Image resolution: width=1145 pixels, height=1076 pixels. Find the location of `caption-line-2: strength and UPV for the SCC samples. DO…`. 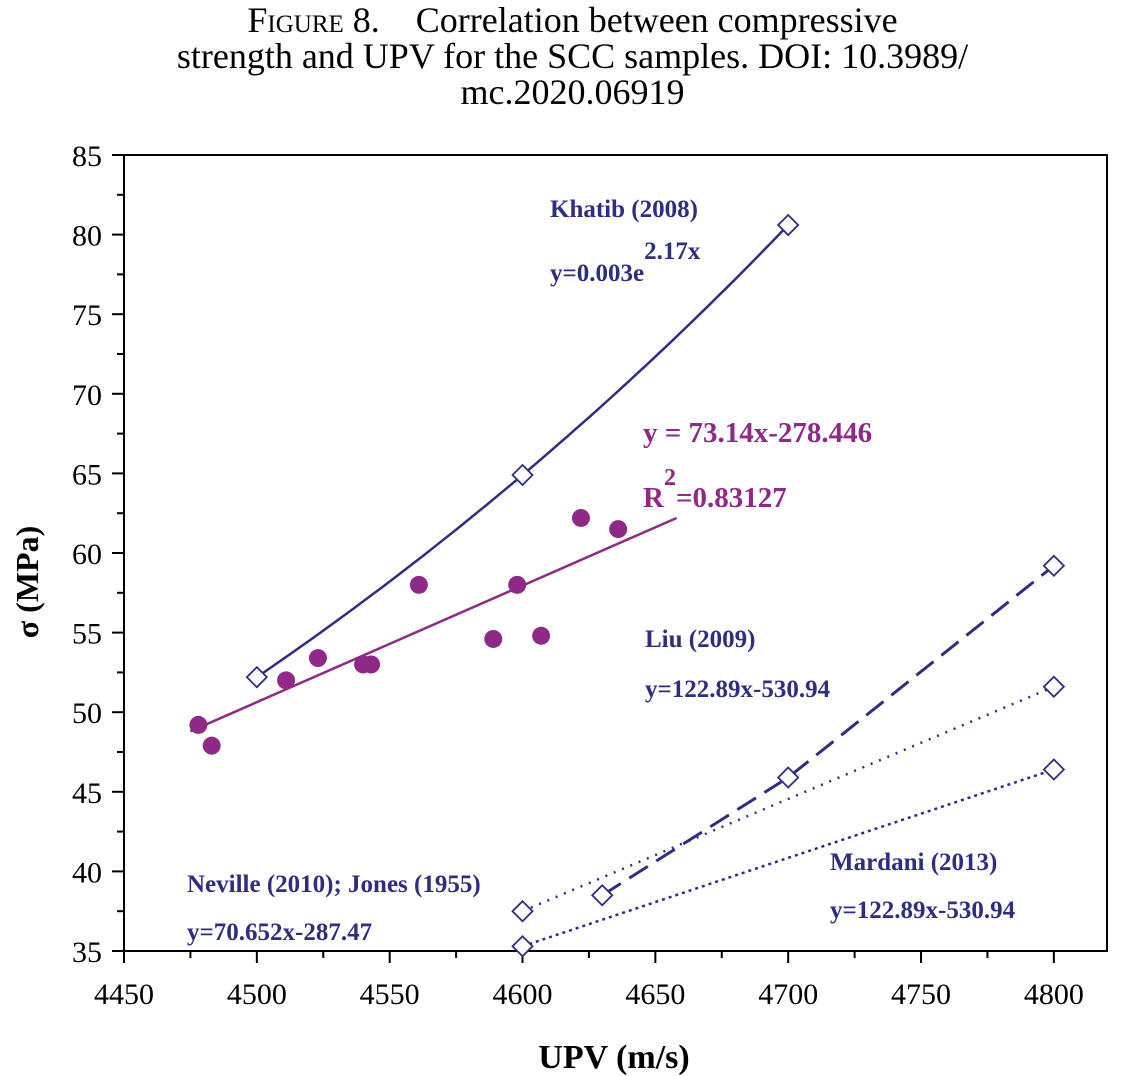

caption-line-2: strength and UPV for the SCC samples. DO… is located at coordinates (572, 56).